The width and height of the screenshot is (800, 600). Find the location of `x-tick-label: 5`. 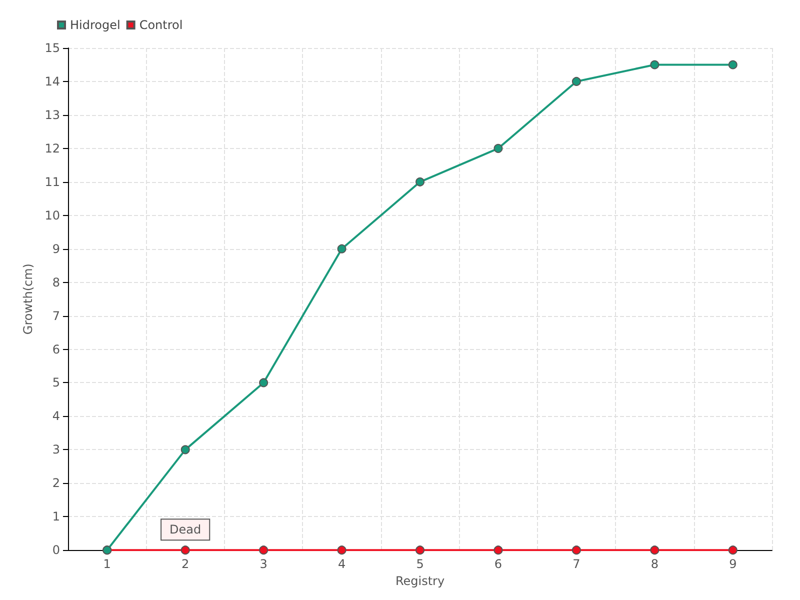

x-tick-label: 5 is located at coordinates (420, 564).